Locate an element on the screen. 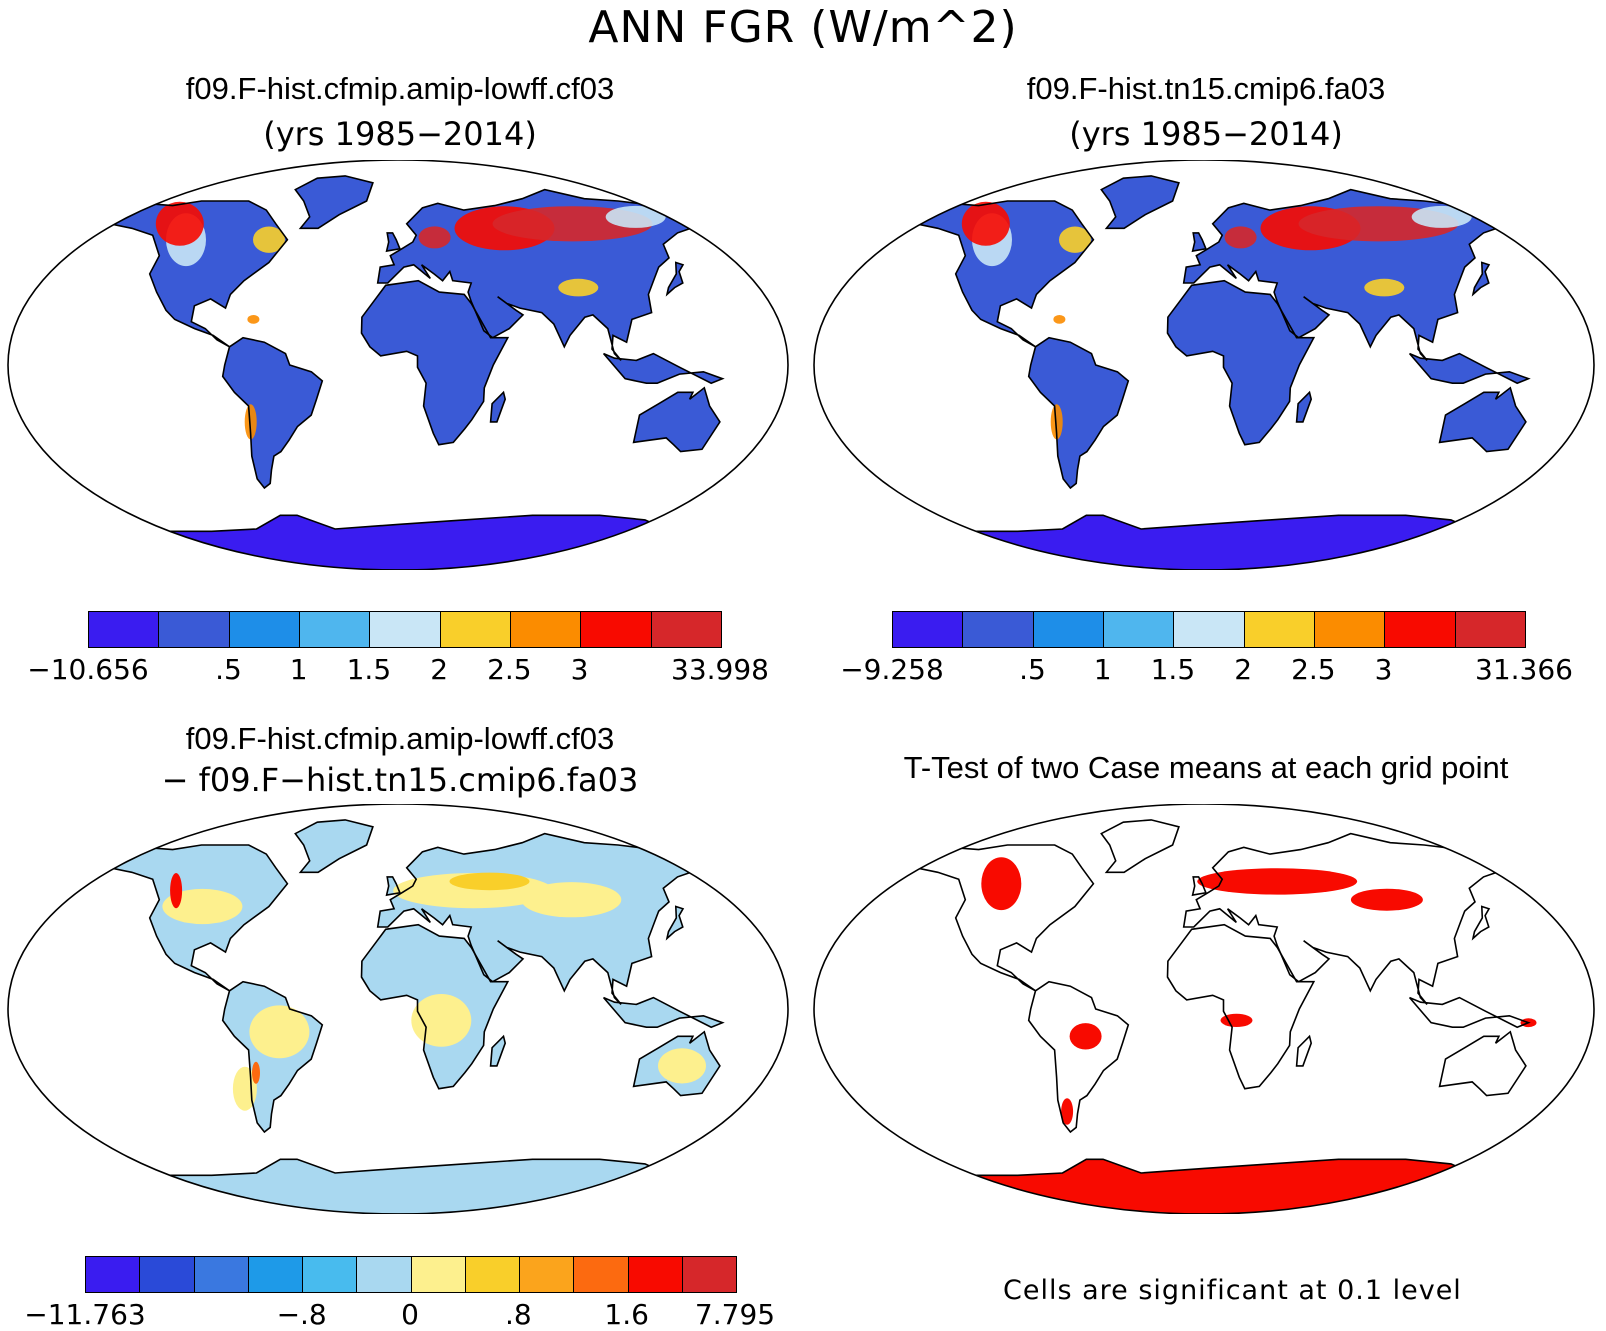  panel3-subtitle: − f09.F−hist.tn15.cmip6.fa03 is located at coordinates (400, 780).